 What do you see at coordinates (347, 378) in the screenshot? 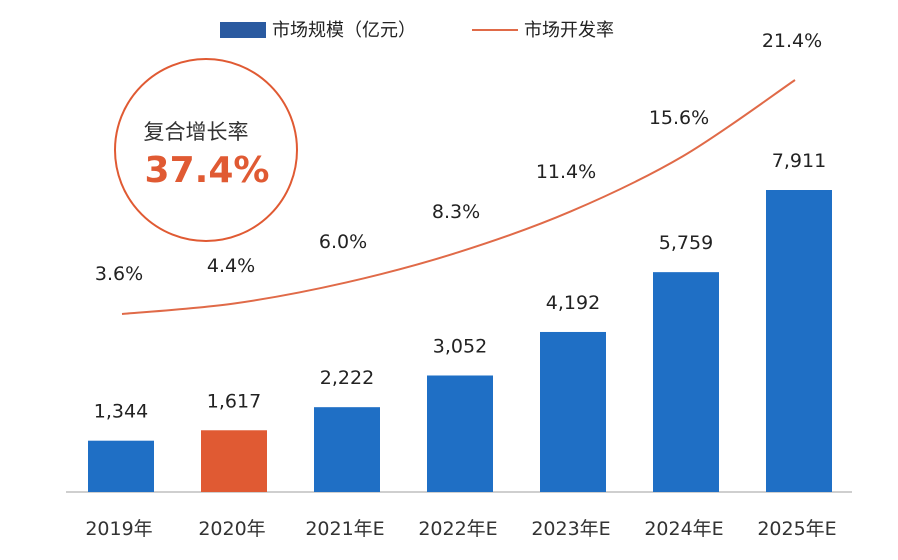
I see `bar-value-label-2: 2,222` at bounding box center [347, 378].